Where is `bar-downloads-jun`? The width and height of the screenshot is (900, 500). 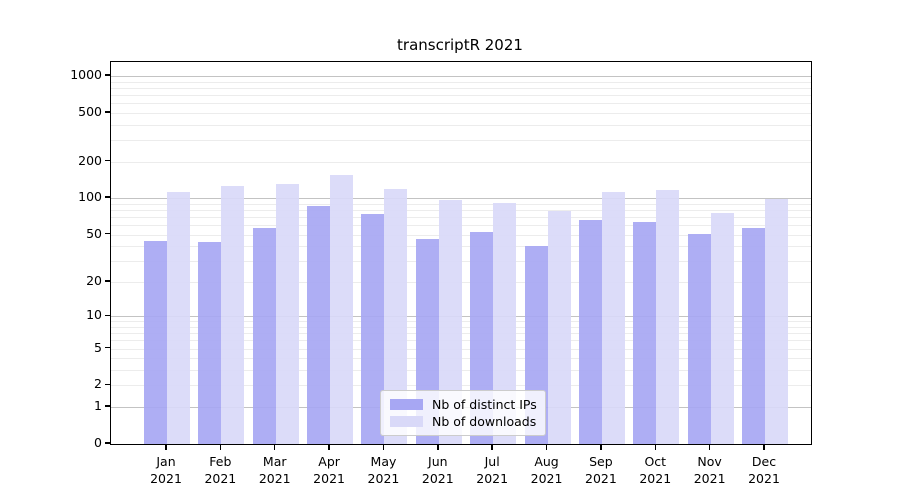
bar-downloads-jun is located at coordinates (450, 322).